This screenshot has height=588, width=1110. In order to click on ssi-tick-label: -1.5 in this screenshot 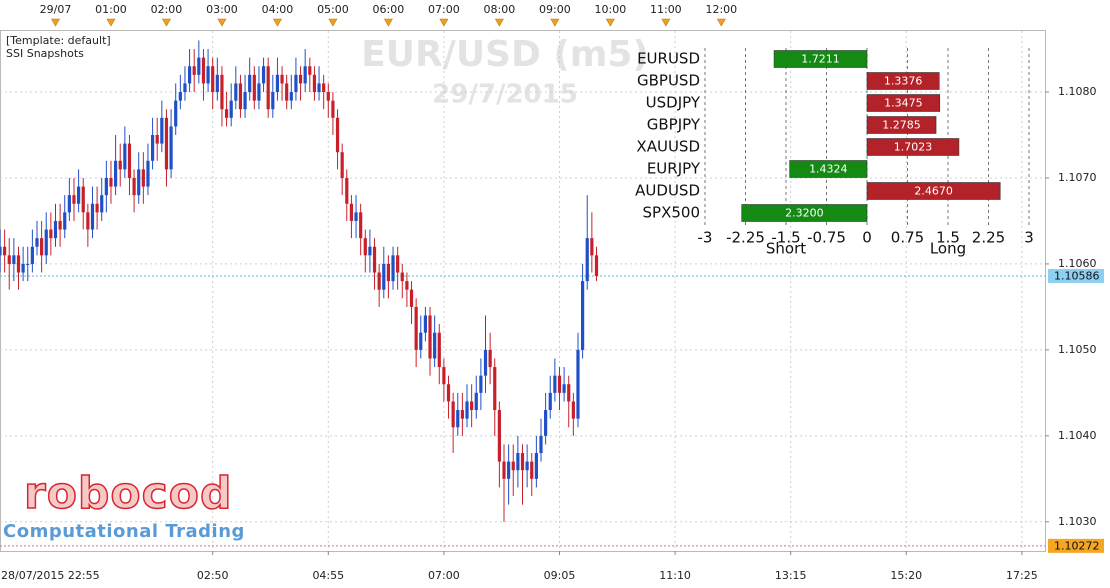, I will do `click(785, 238)`.